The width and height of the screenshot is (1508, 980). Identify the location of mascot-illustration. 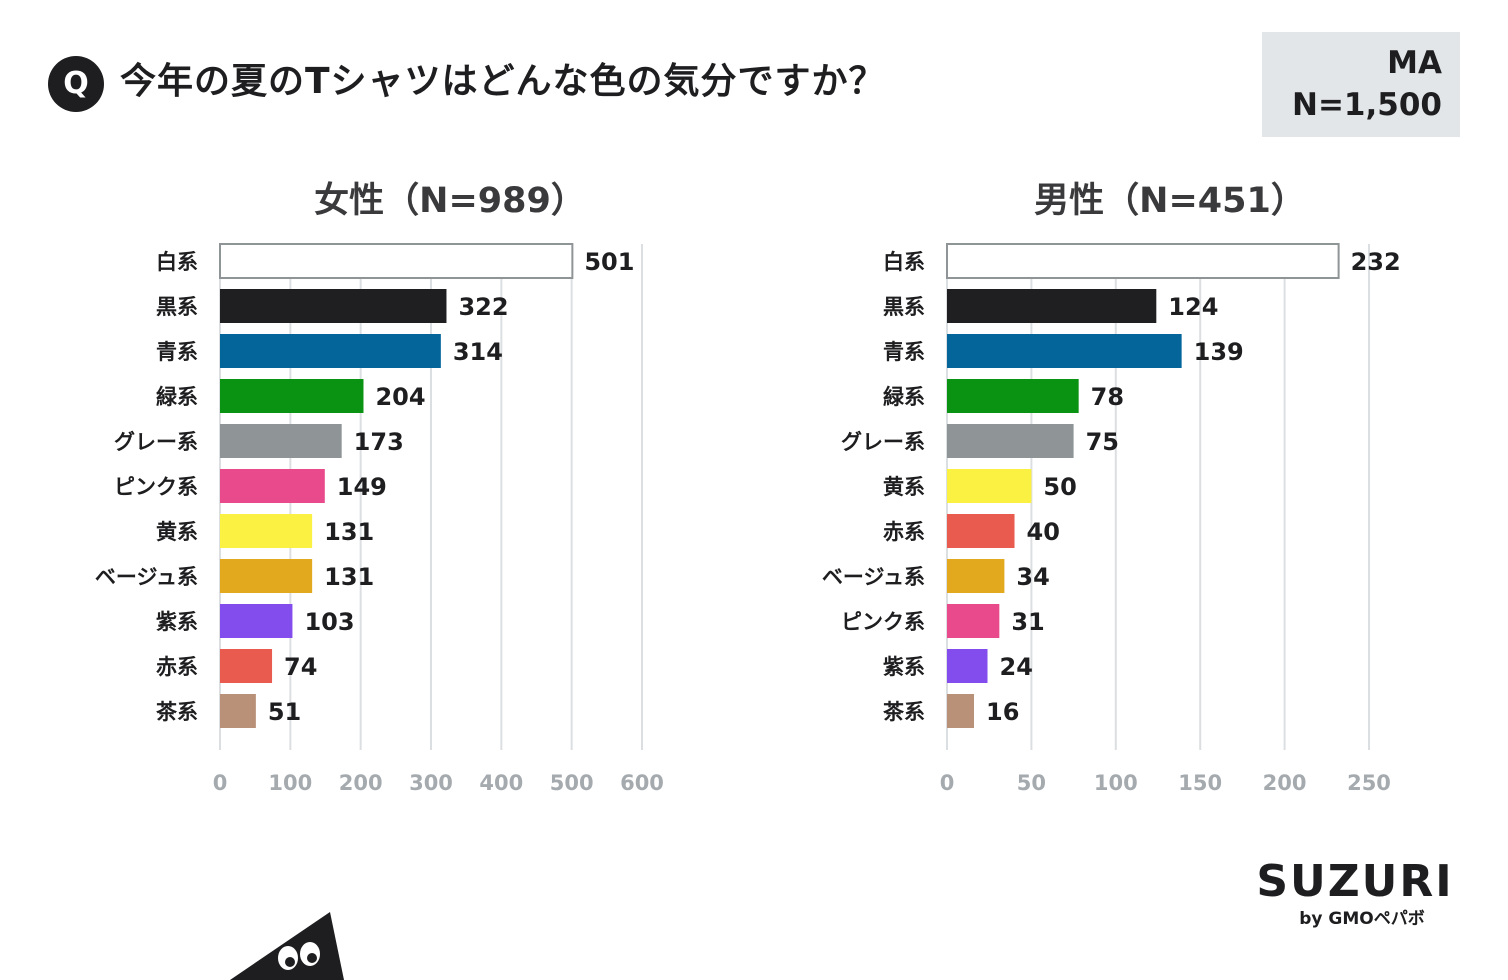
(287, 946).